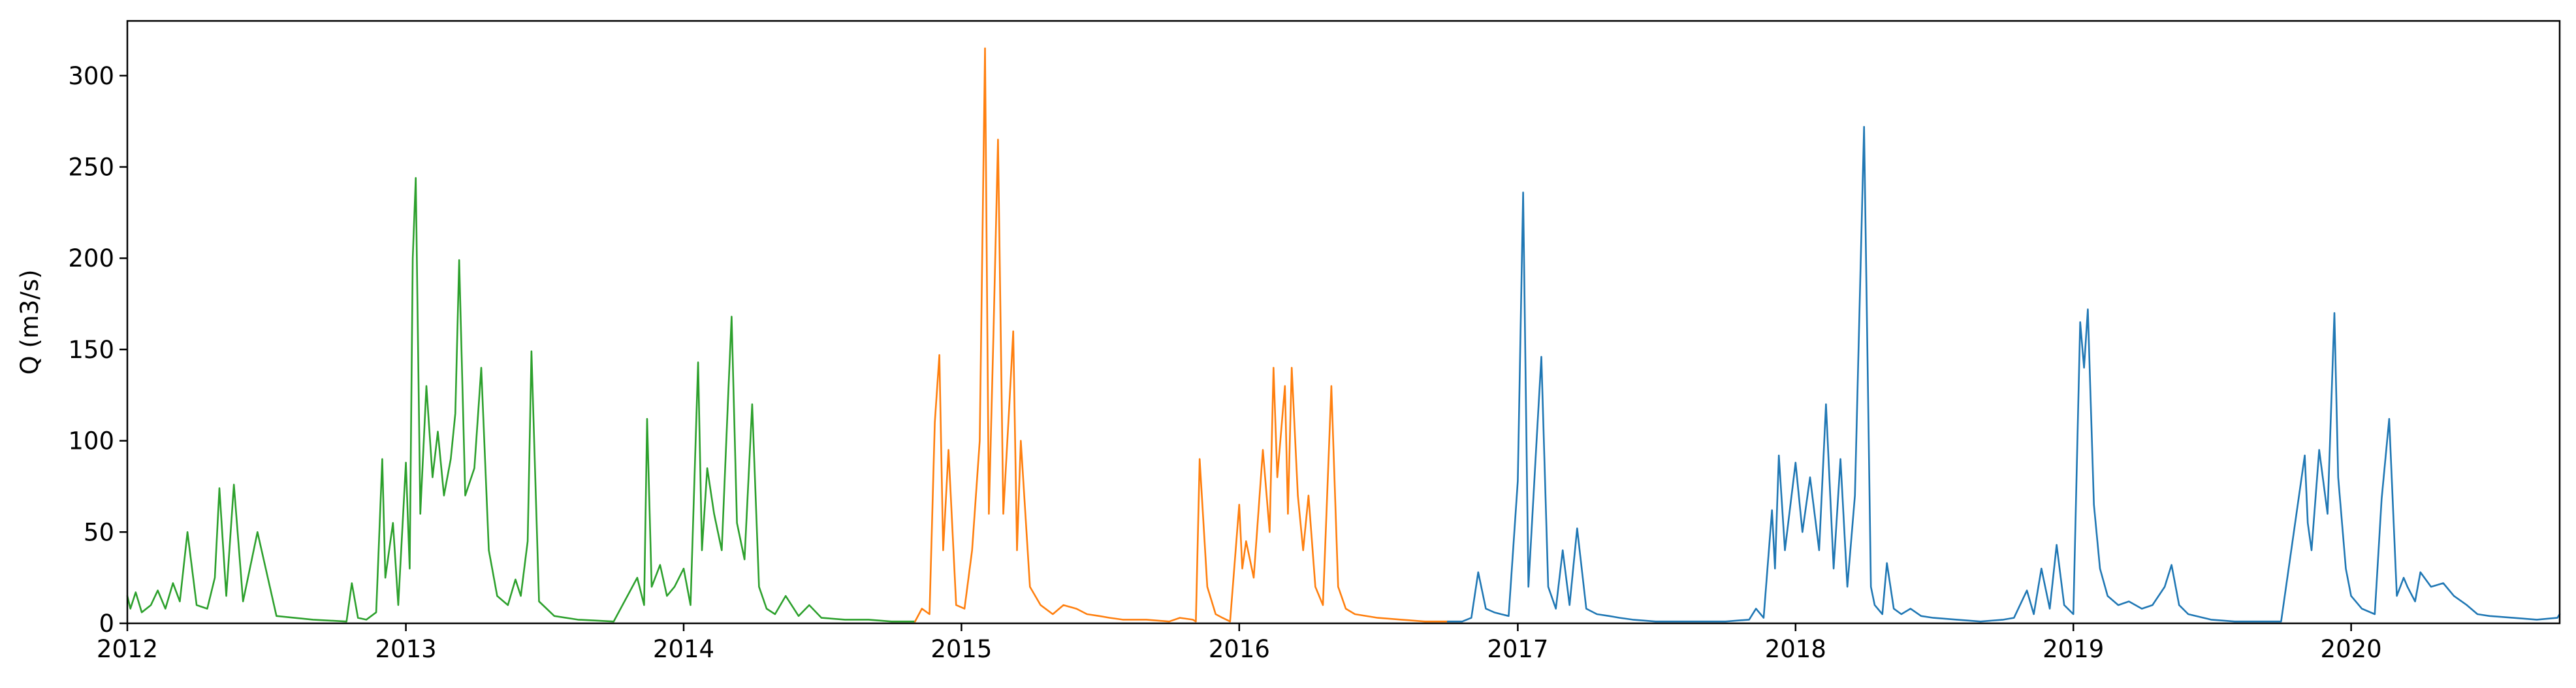  What do you see at coordinates (406, 649) in the screenshot?
I see `x-tick-label-2013: 2013` at bounding box center [406, 649].